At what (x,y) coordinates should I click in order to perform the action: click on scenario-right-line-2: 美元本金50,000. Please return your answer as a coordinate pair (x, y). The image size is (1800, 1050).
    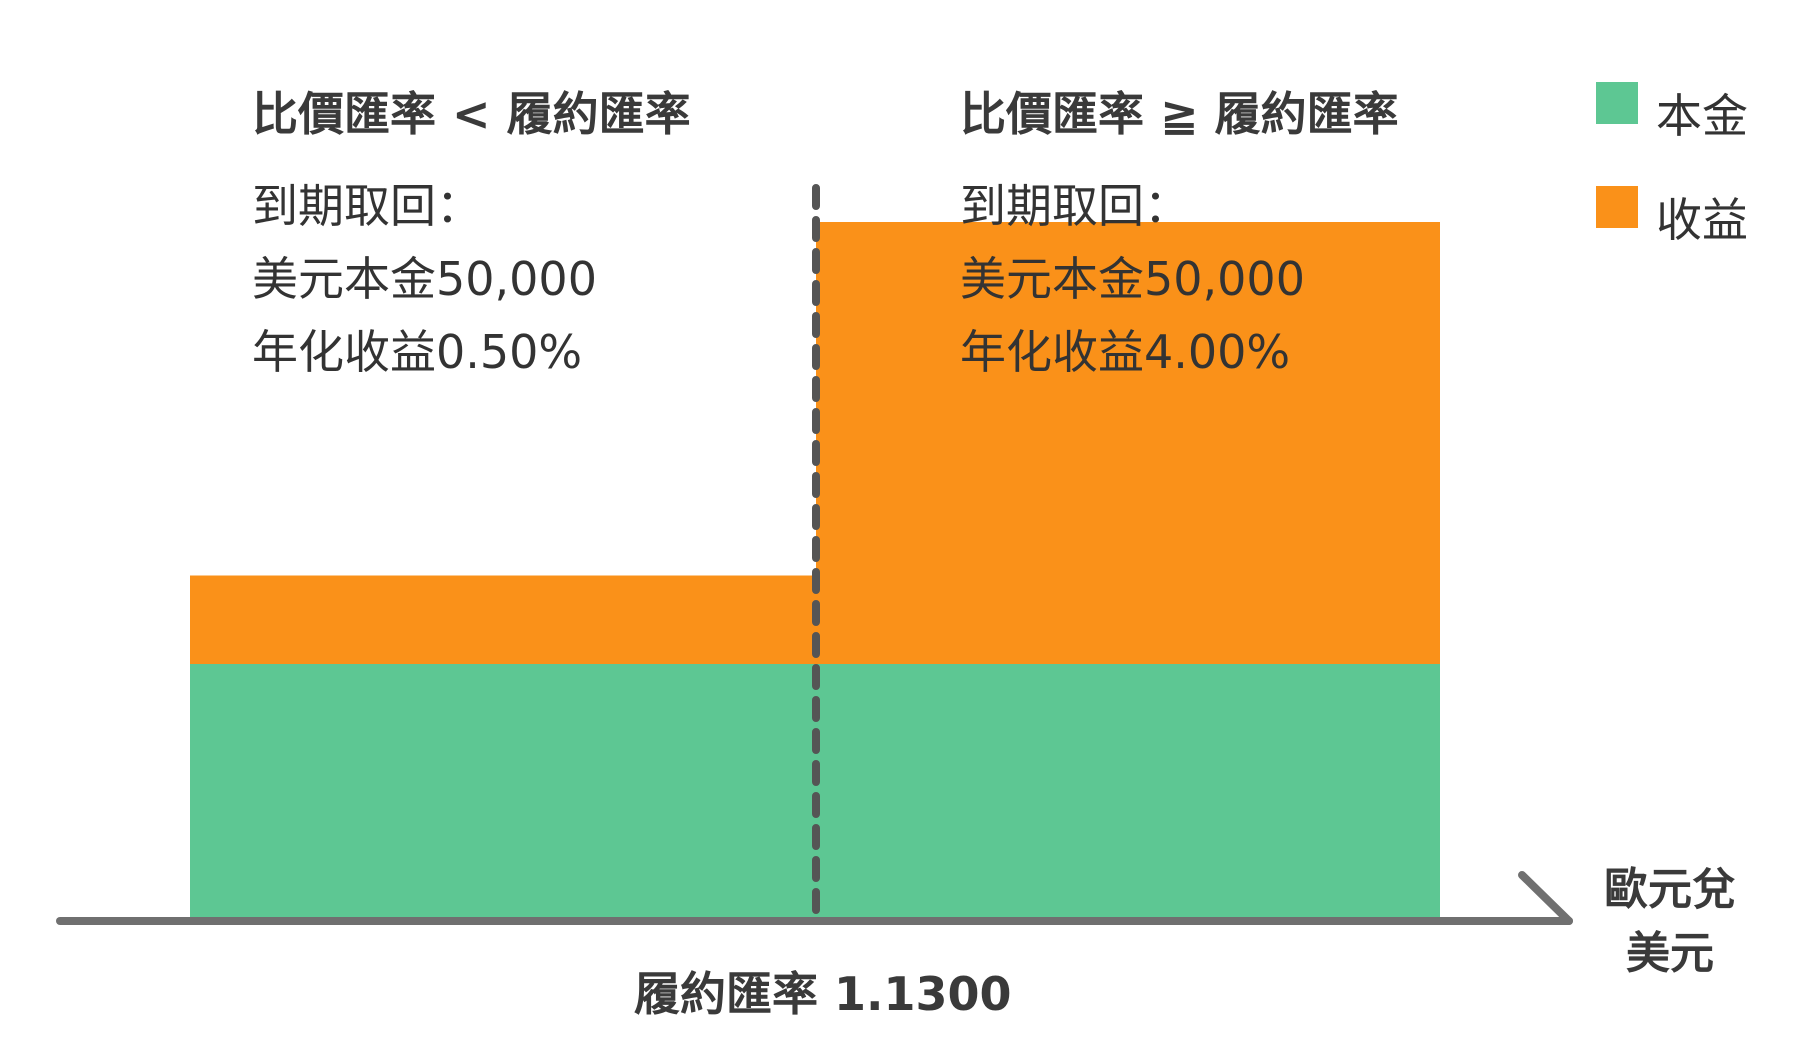
    Looking at the image, I should click on (1132, 279).